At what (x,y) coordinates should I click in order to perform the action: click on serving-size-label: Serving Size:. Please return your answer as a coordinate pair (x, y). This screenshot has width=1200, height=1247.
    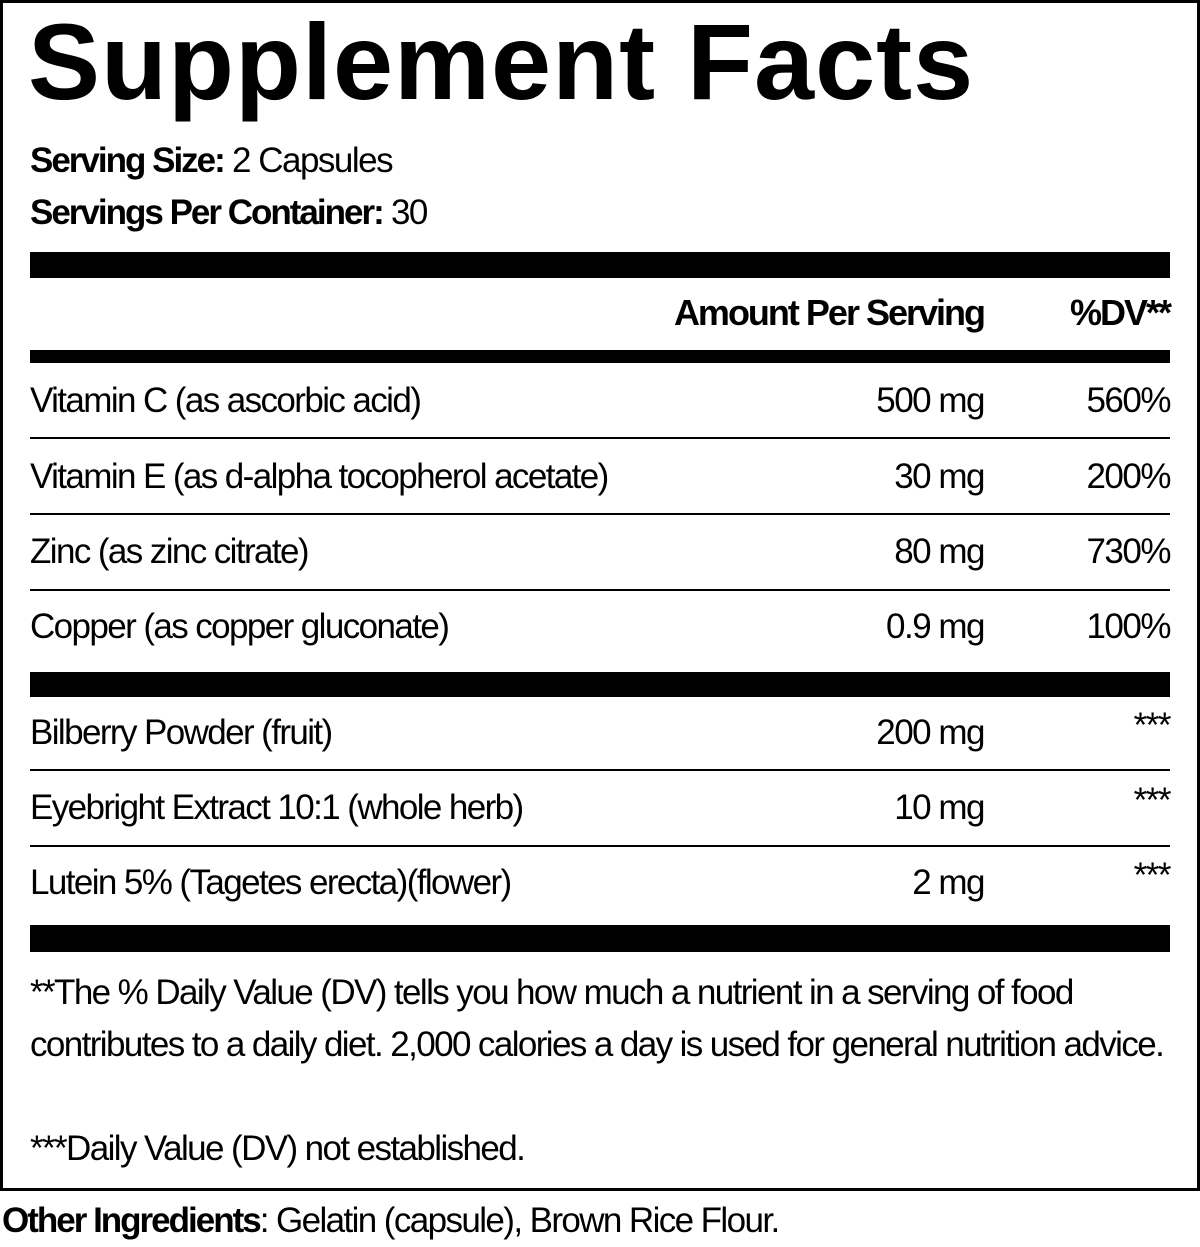
    Looking at the image, I should click on (128, 160).